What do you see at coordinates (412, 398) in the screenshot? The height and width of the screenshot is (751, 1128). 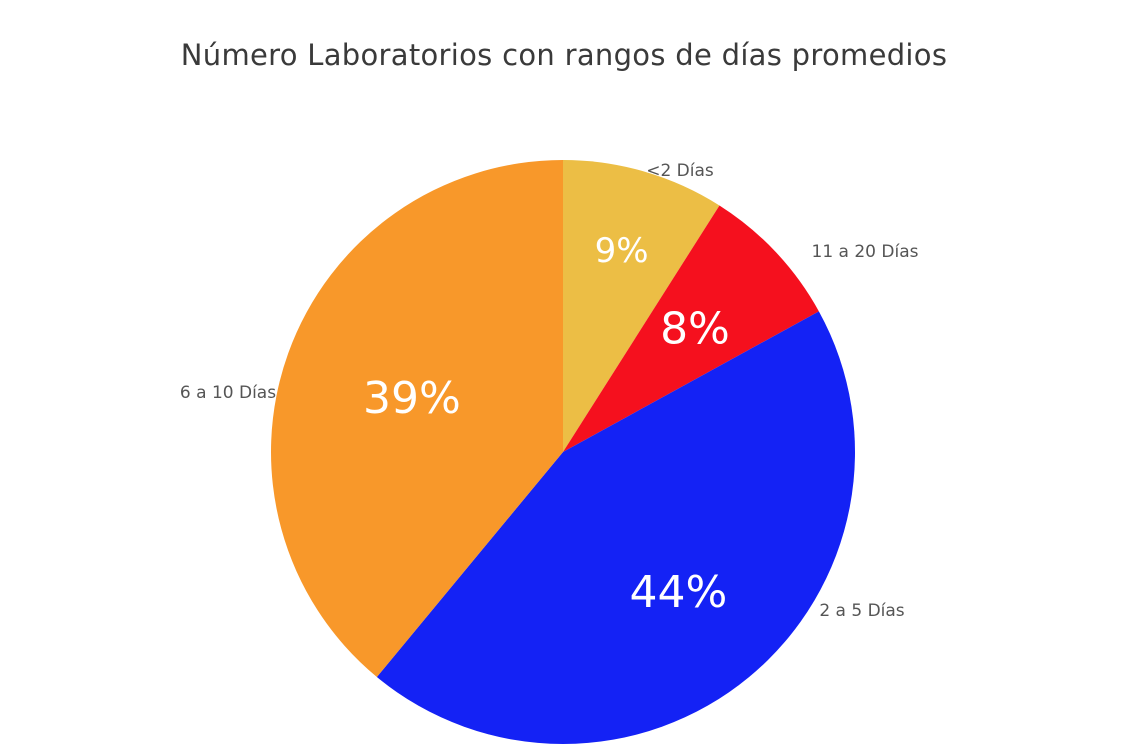 I see `slice-value-label: 39%` at bounding box center [412, 398].